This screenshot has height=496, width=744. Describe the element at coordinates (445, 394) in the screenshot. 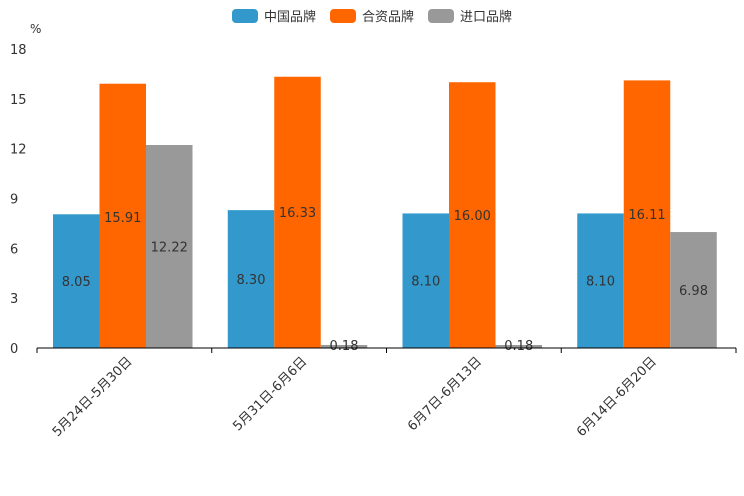

I see `x-tick-label: 6月7日-6月13日` at that location.